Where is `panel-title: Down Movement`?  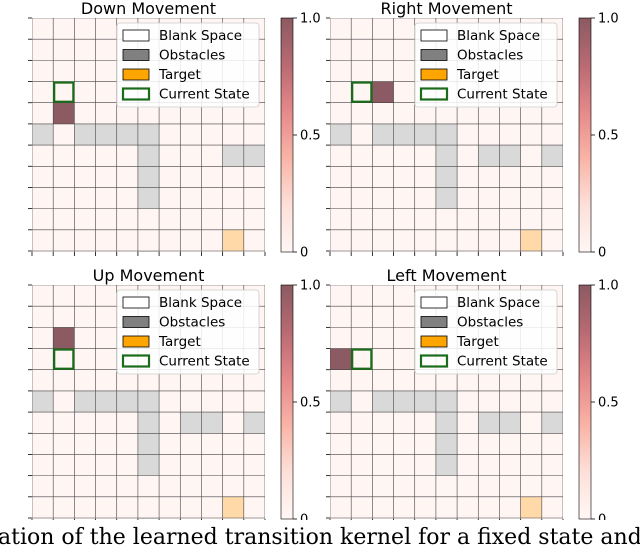
panel-title: Down Movement is located at coordinates (148, 9).